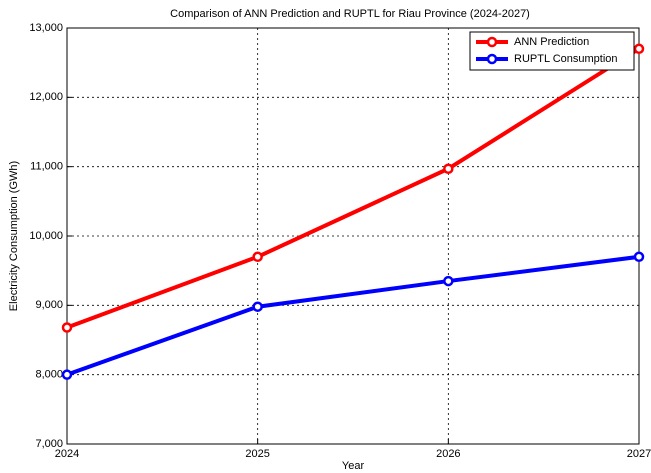 The width and height of the screenshot is (651, 473). What do you see at coordinates (353, 466) in the screenshot?
I see `x-axis-label: Year` at bounding box center [353, 466].